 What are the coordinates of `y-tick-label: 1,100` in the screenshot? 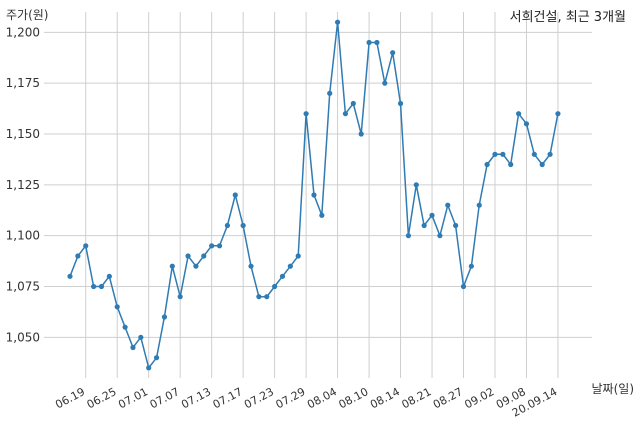 It's located at (23, 236).